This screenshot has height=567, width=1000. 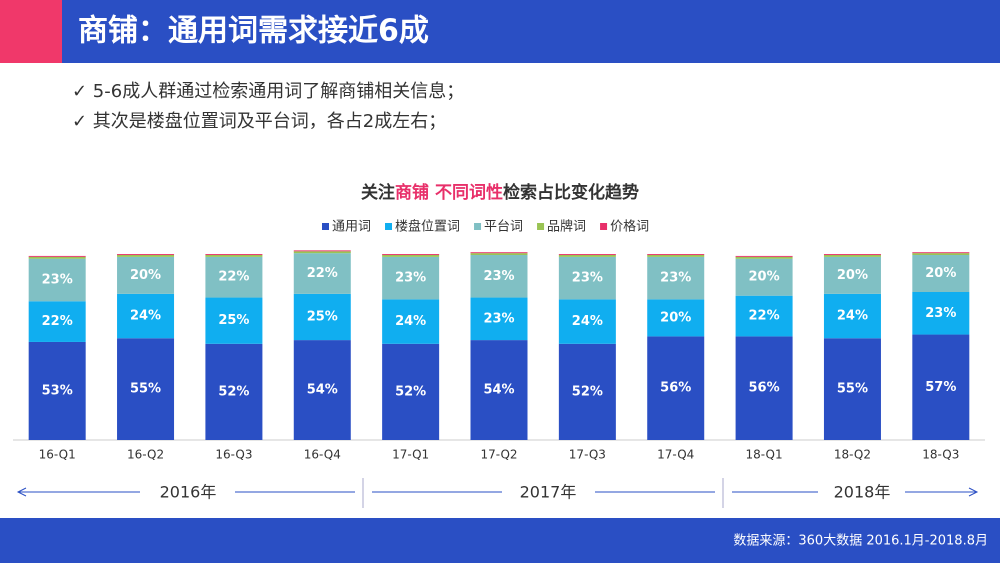 What do you see at coordinates (378, 192) in the screenshot?
I see `title-part: 关注` at bounding box center [378, 192].